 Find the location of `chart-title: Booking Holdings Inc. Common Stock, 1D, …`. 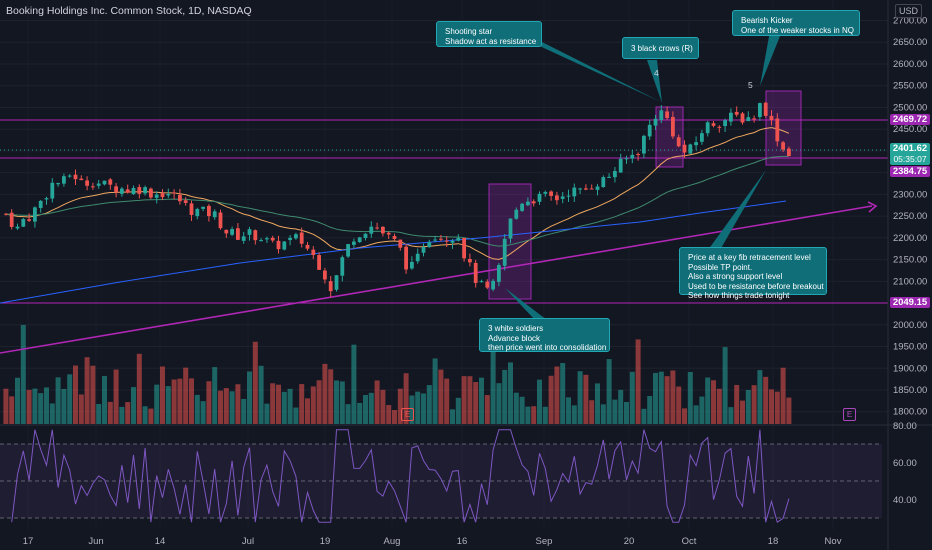

chart-title: Booking Holdings Inc. Common Stock, 1D, … is located at coordinates (129, 11).